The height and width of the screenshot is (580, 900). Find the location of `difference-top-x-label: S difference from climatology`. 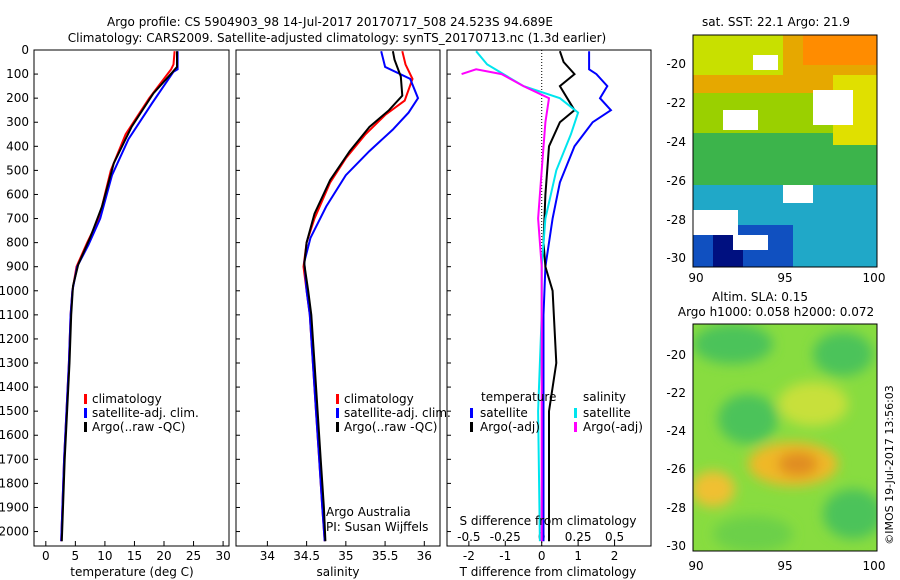

difference-top-x-label: S difference from climatology is located at coordinates (548, 521).